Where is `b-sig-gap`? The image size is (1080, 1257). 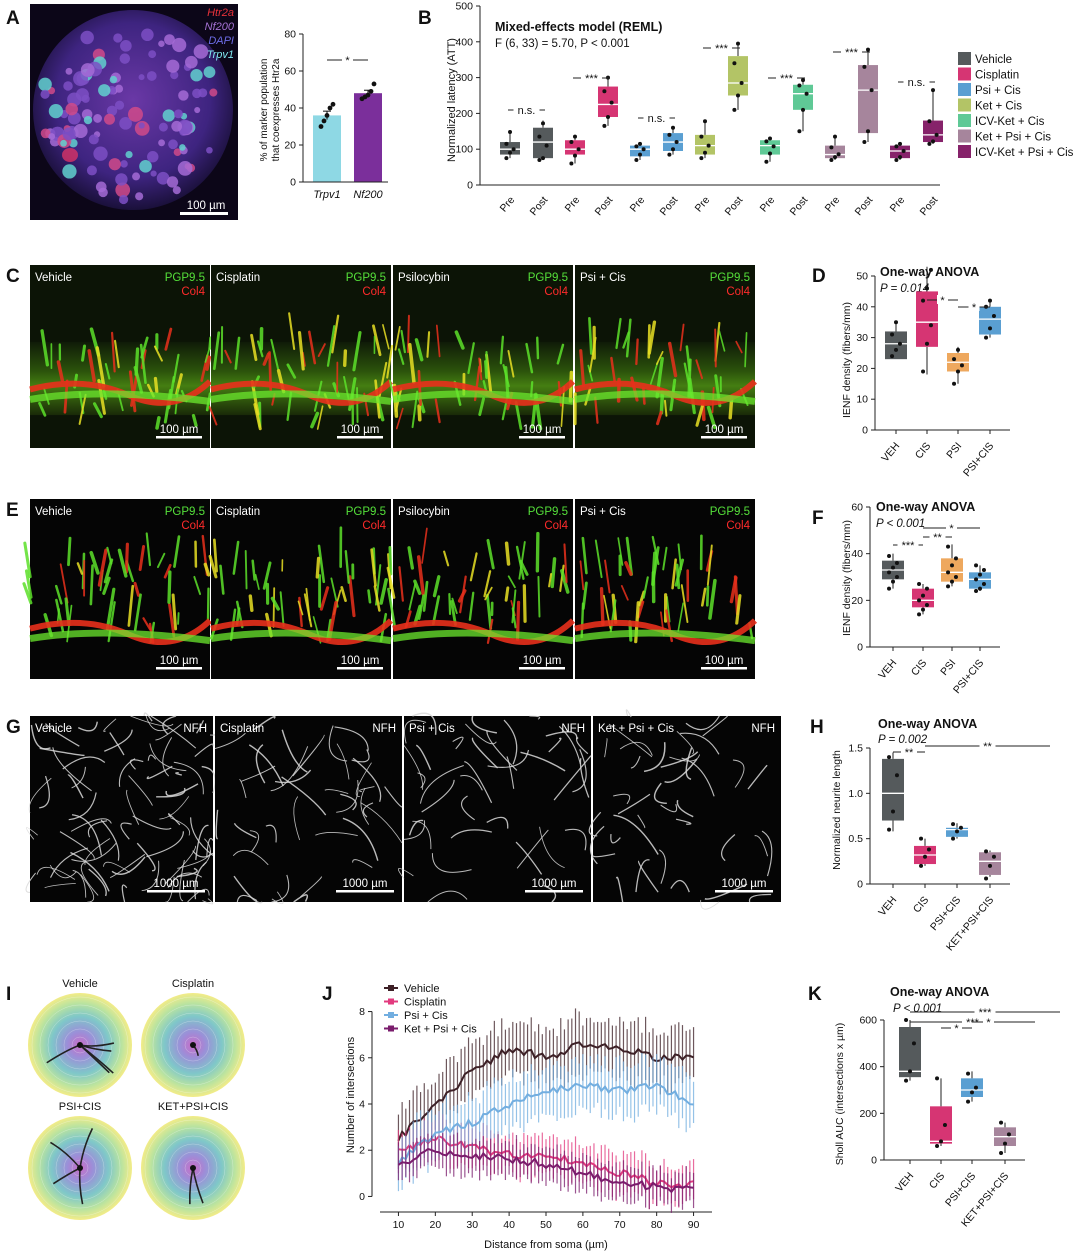 b-sig-gap is located at coordinates (916, 81).